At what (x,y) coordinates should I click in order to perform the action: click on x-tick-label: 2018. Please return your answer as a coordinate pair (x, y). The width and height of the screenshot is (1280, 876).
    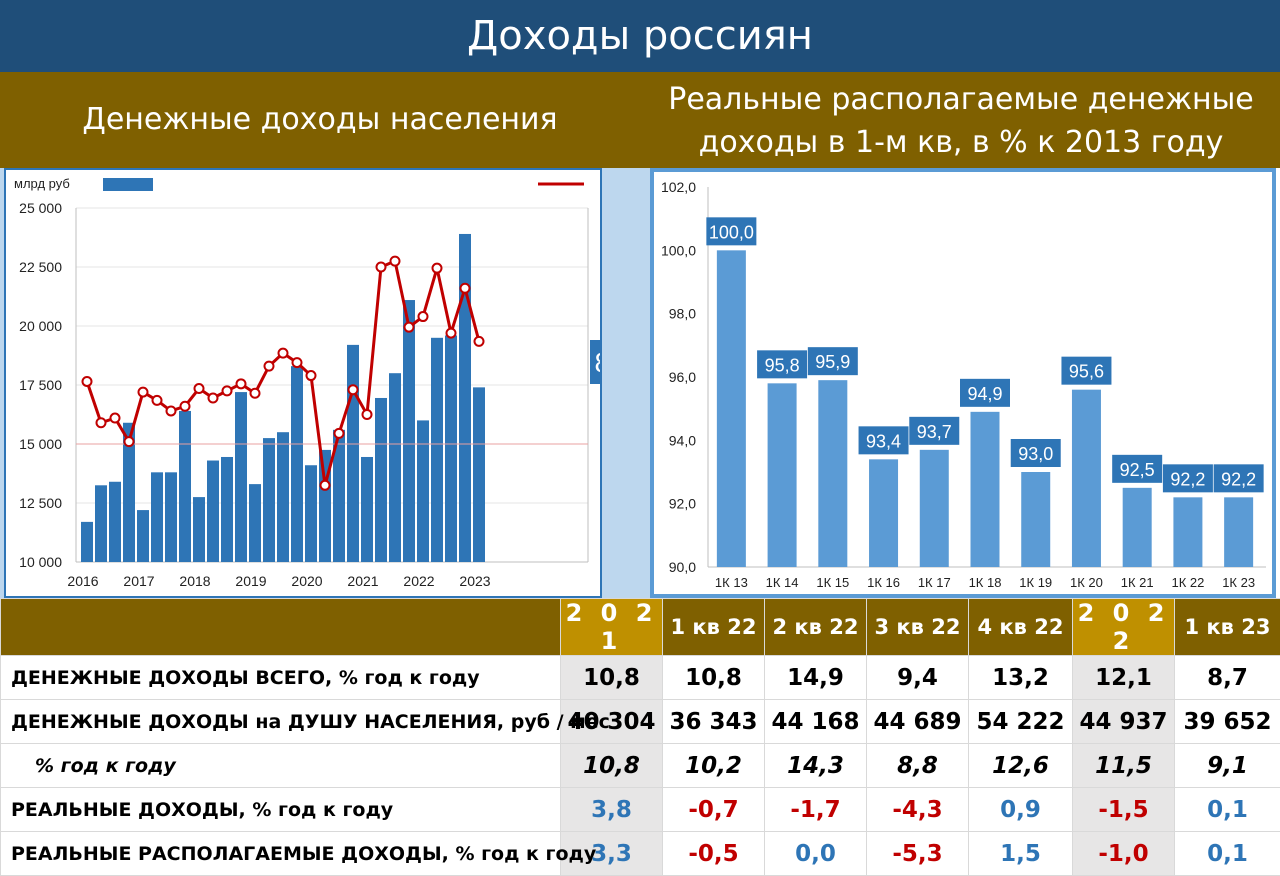
    Looking at the image, I should click on (194, 581).